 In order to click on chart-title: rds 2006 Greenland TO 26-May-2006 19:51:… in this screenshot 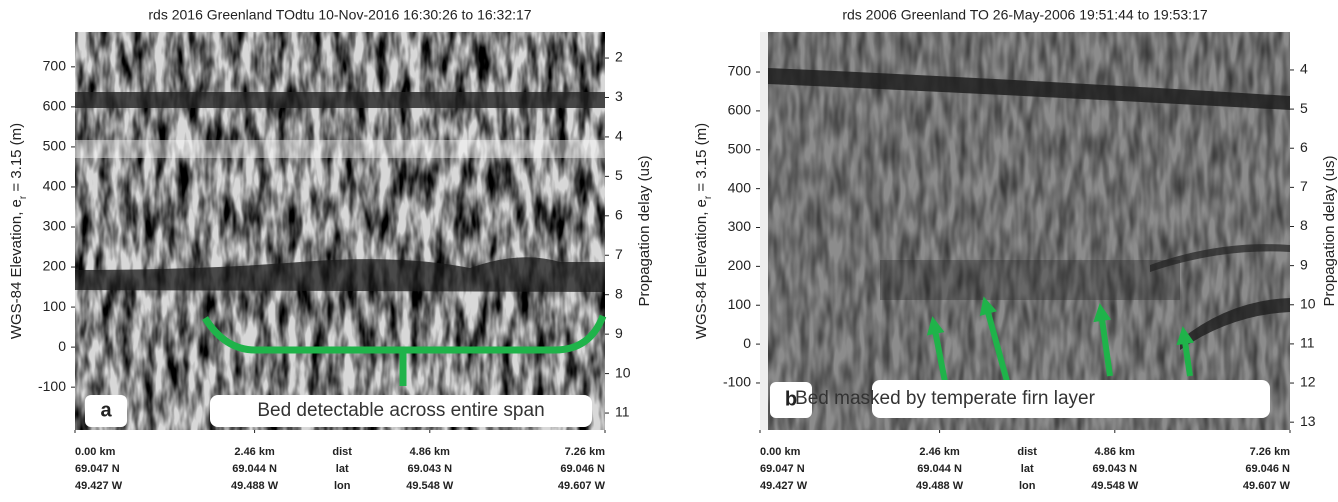, I will do `click(1025, 15)`.